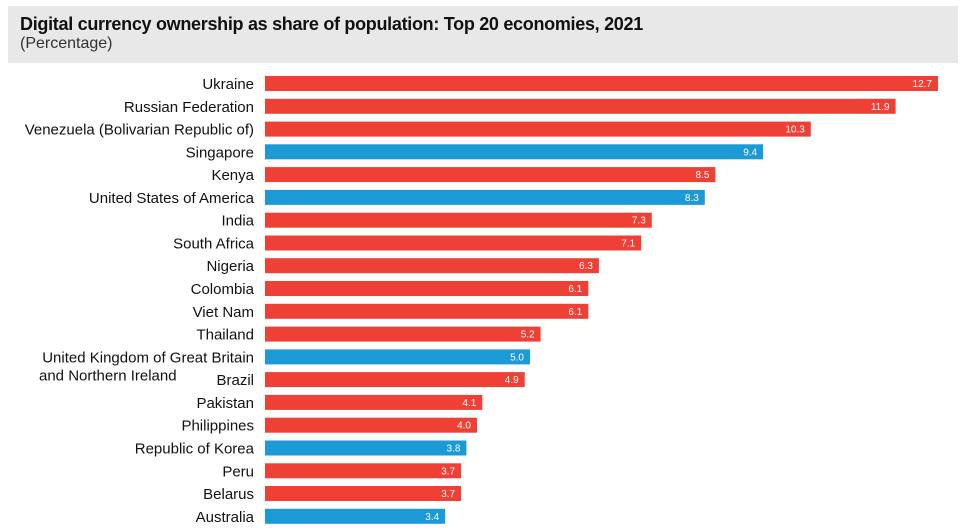  Describe the element at coordinates (628, 244) in the screenshot. I see `bar-value-label: 7.1` at that location.